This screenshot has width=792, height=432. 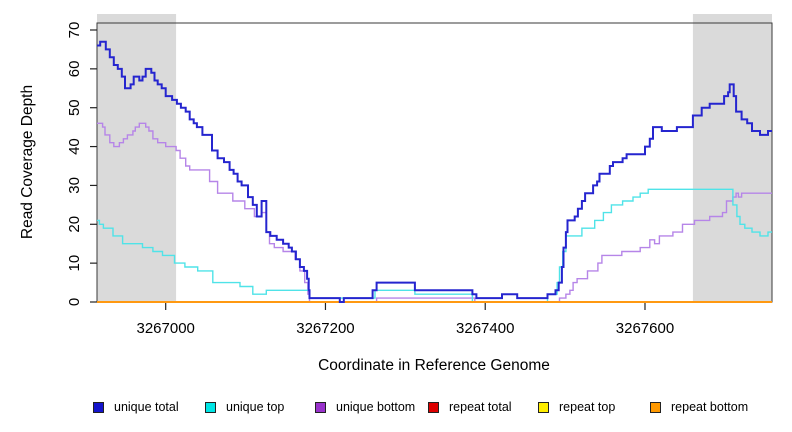 What do you see at coordinates (74, 224) in the screenshot?
I see `y-tick-label: 20` at bounding box center [74, 224].